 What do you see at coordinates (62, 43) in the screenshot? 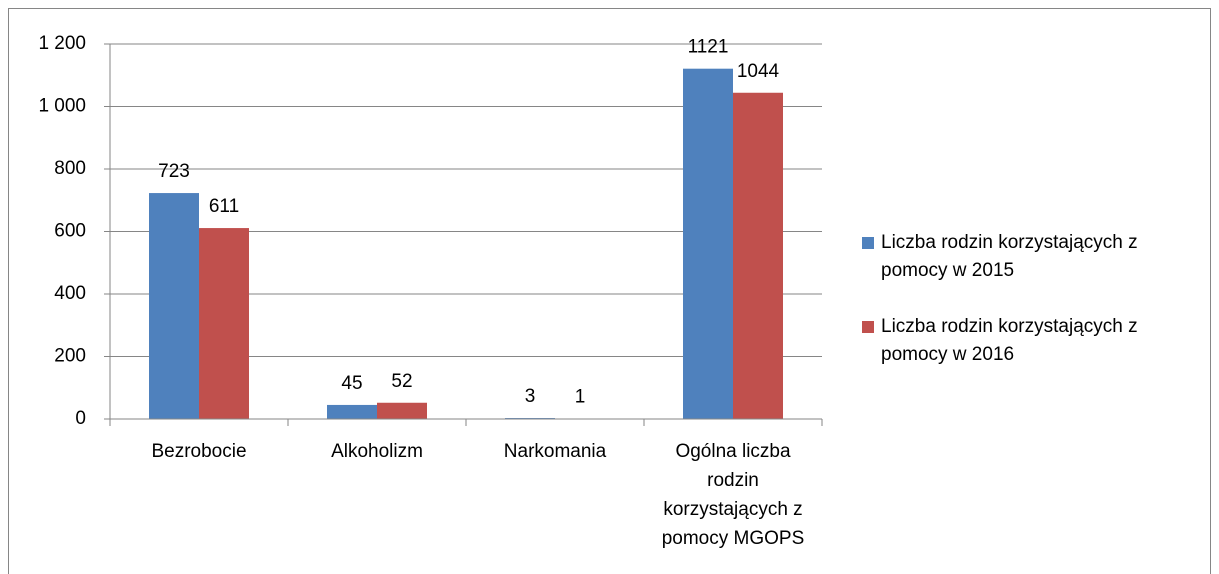
I see `y-tick-label: 1 200` at bounding box center [62, 43].